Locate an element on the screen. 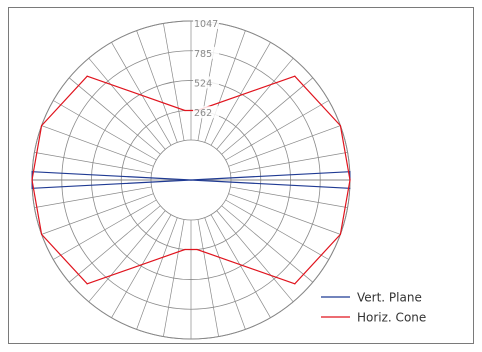 The image size is (482, 352). legend-label-0: Vert. Plane is located at coordinates (389, 298).